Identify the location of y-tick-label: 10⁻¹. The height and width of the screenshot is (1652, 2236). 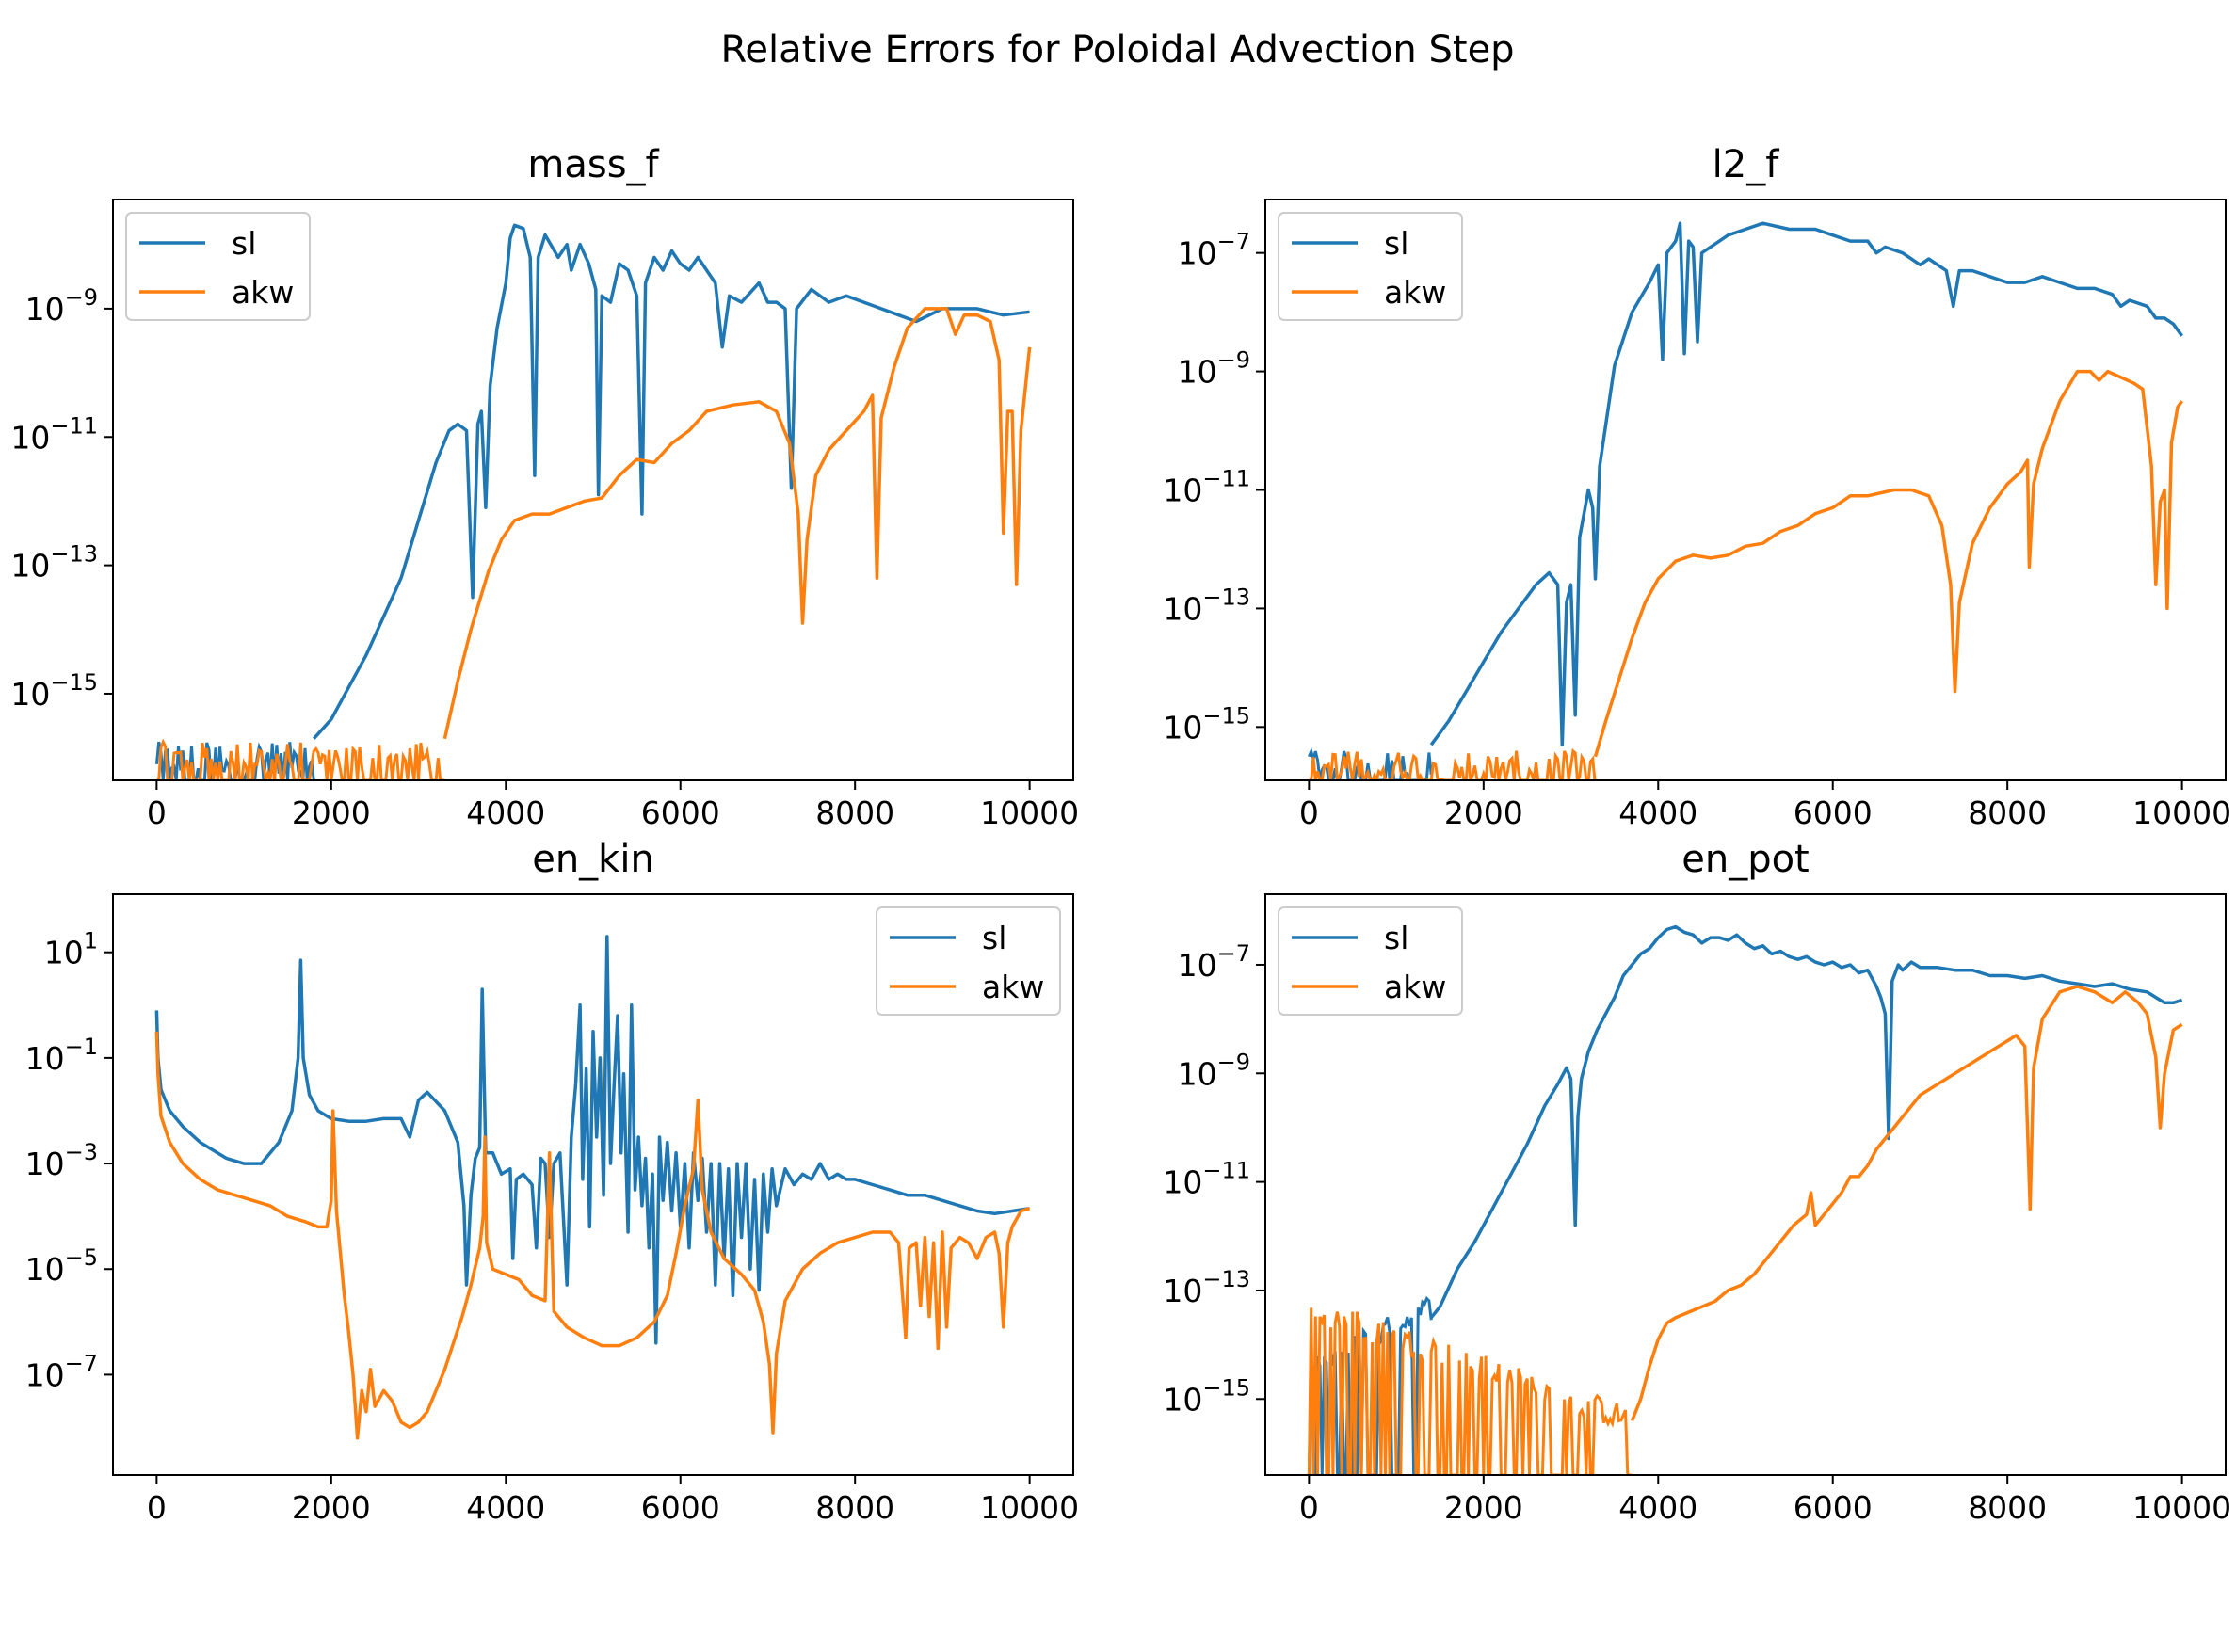
(61, 1055).